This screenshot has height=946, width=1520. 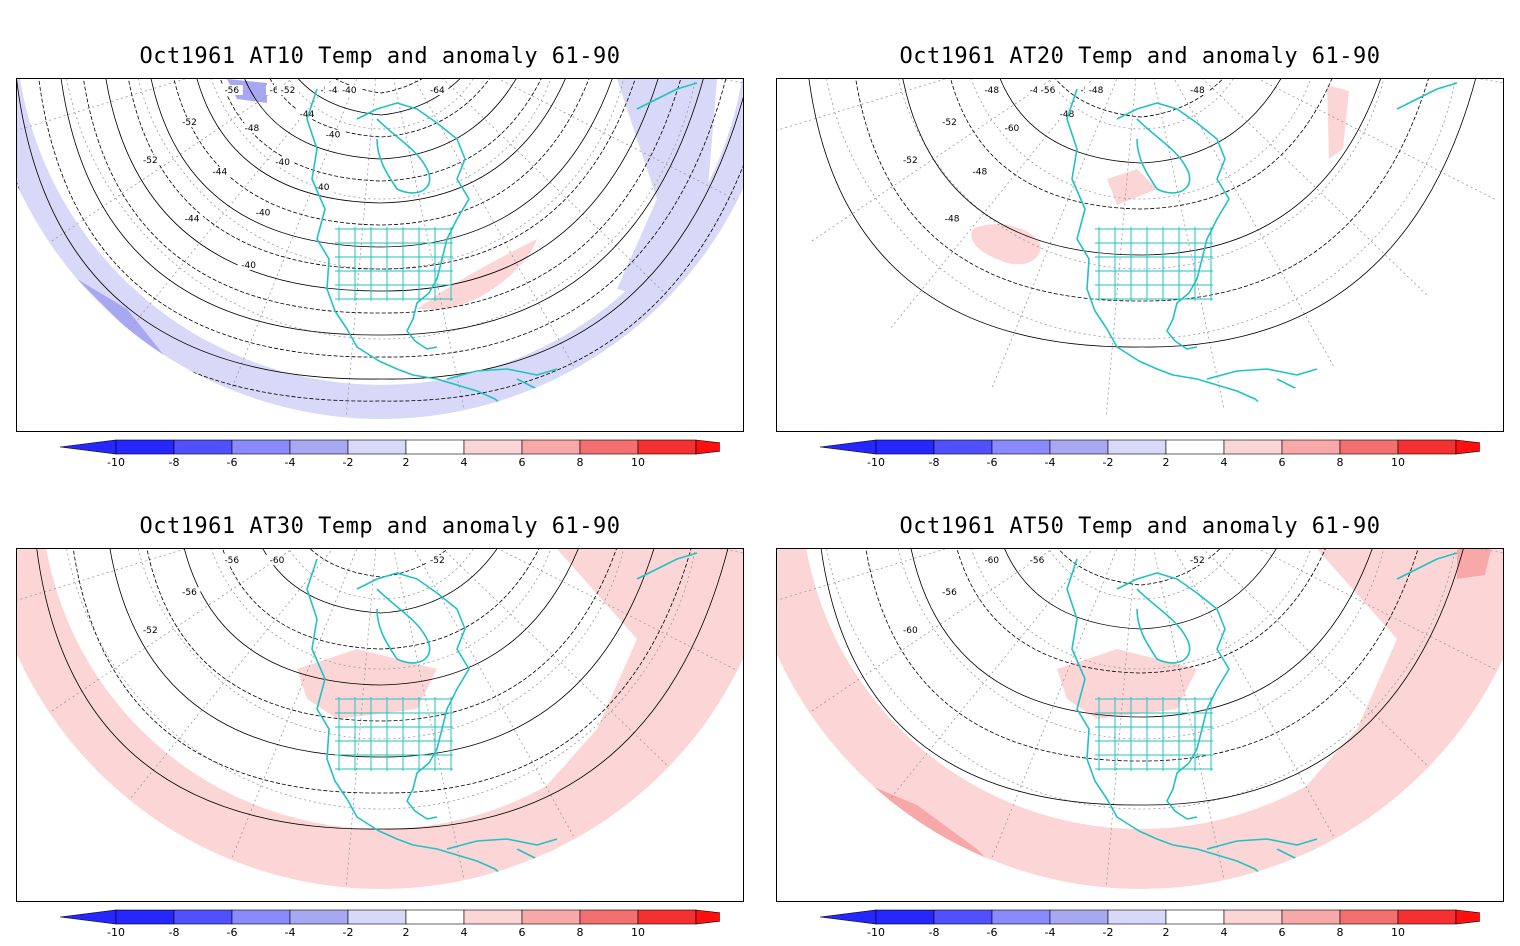 I want to click on colorbar-tick-label: 4, so click(x=464, y=932).